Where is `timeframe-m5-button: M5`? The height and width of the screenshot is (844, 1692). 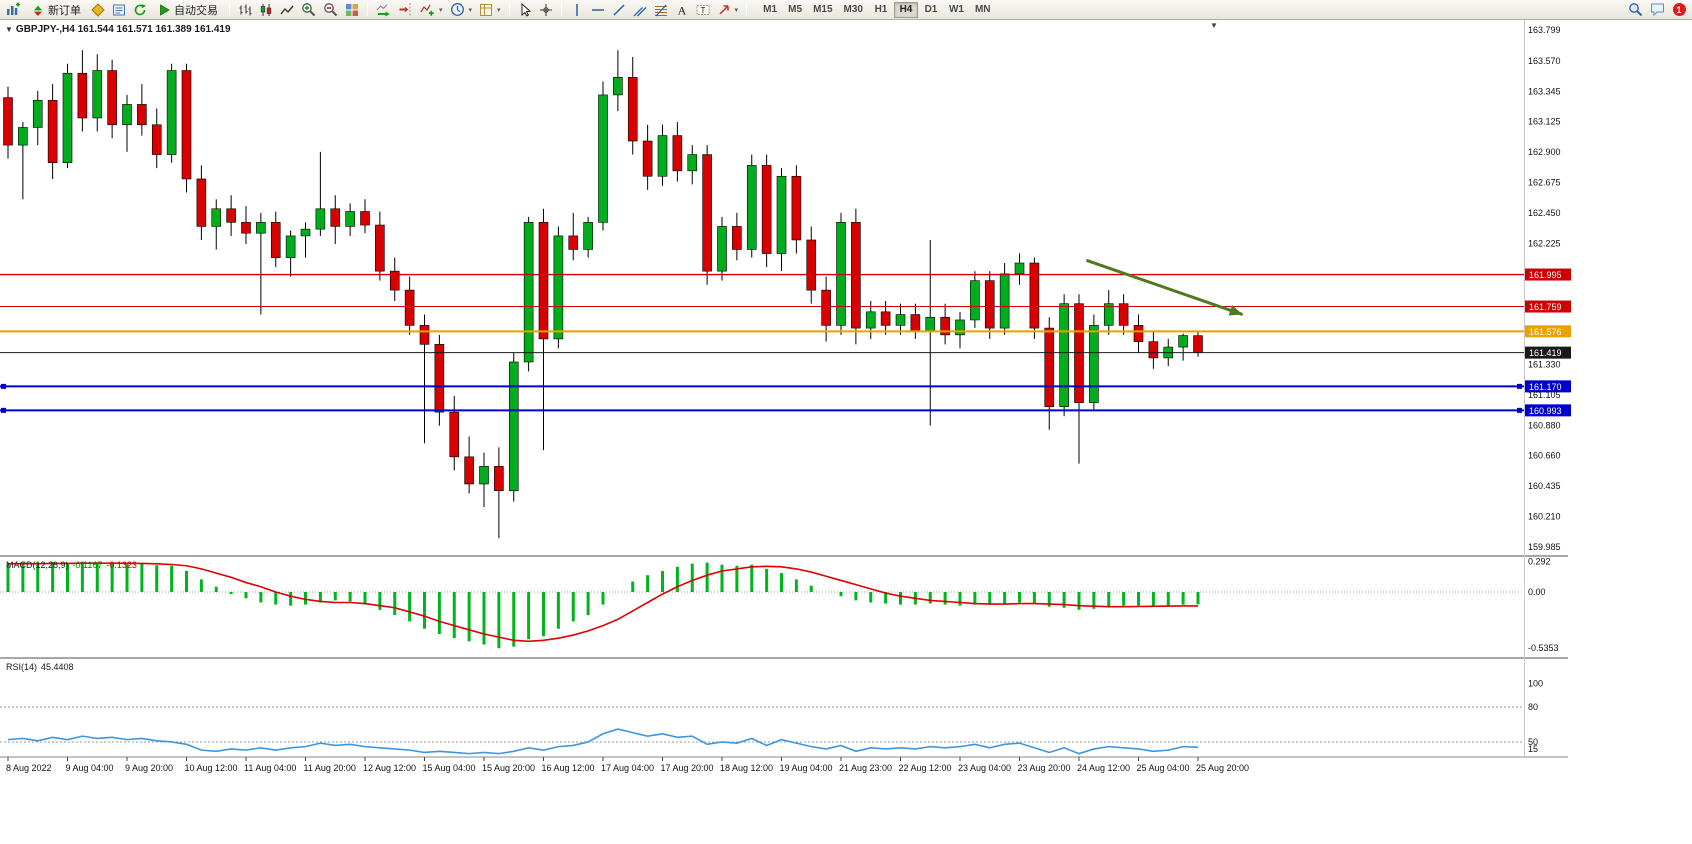
timeframe-m5-button: M5 is located at coordinates (795, 10).